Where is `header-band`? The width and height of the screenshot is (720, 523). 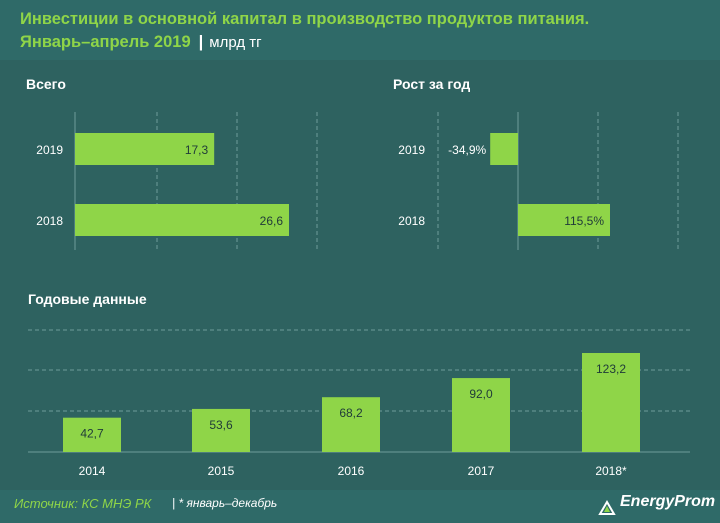 header-band is located at coordinates (360, 30).